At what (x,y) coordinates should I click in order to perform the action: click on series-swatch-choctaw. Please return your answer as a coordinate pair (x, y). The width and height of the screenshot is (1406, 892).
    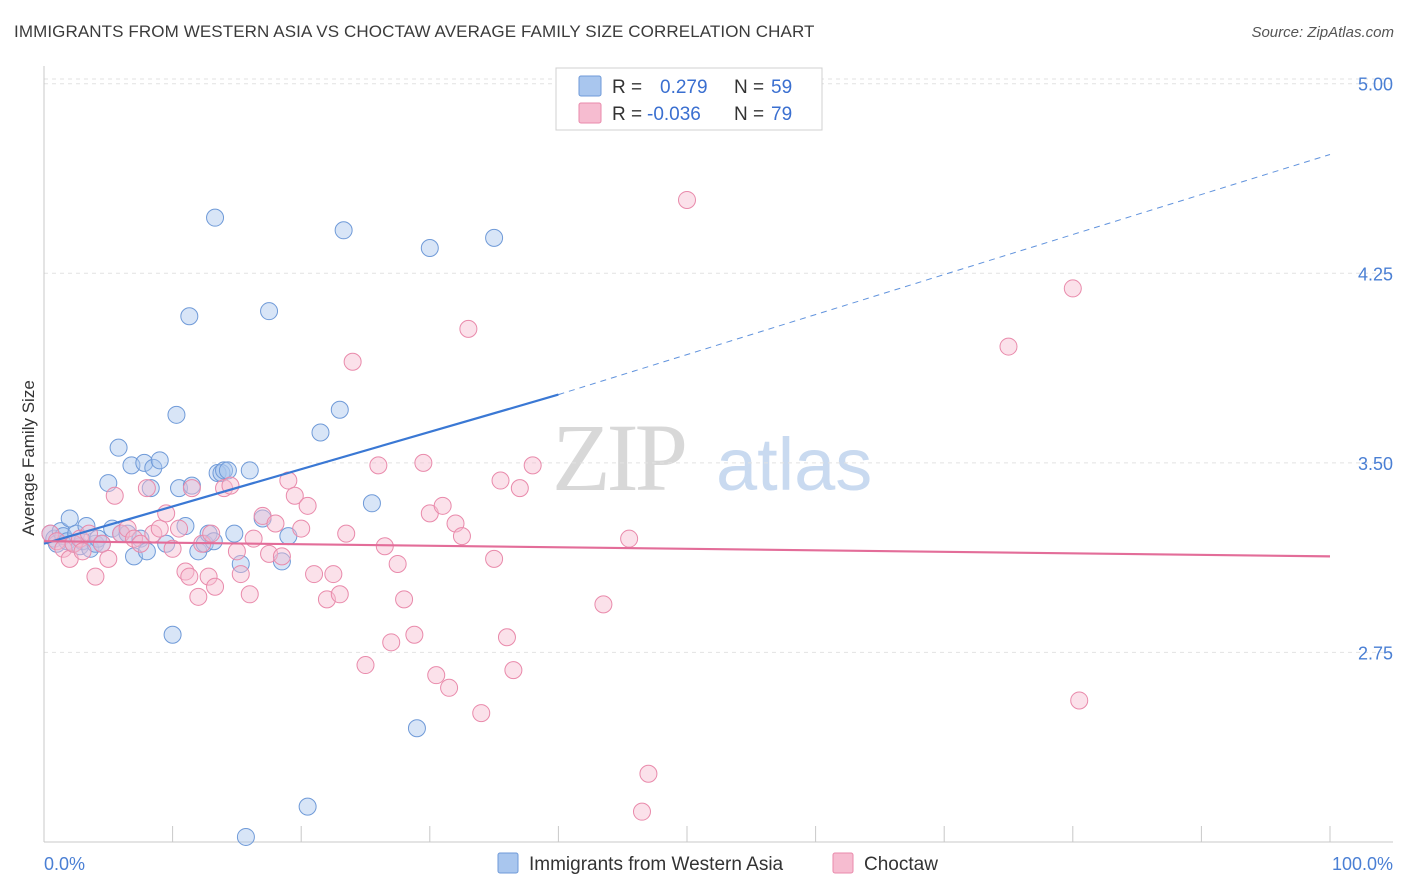
    Looking at the image, I should click on (843, 863).